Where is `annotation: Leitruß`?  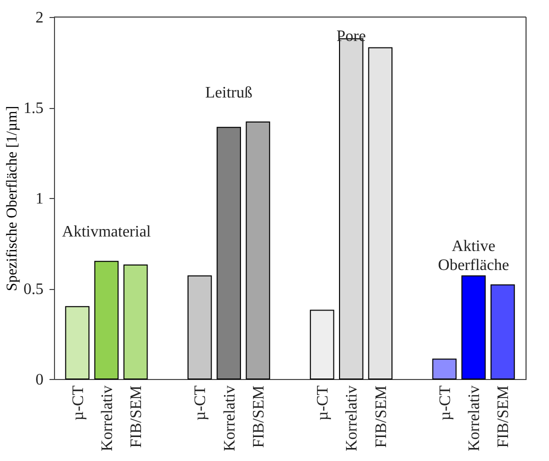 annotation: Leitruß is located at coordinates (228, 93).